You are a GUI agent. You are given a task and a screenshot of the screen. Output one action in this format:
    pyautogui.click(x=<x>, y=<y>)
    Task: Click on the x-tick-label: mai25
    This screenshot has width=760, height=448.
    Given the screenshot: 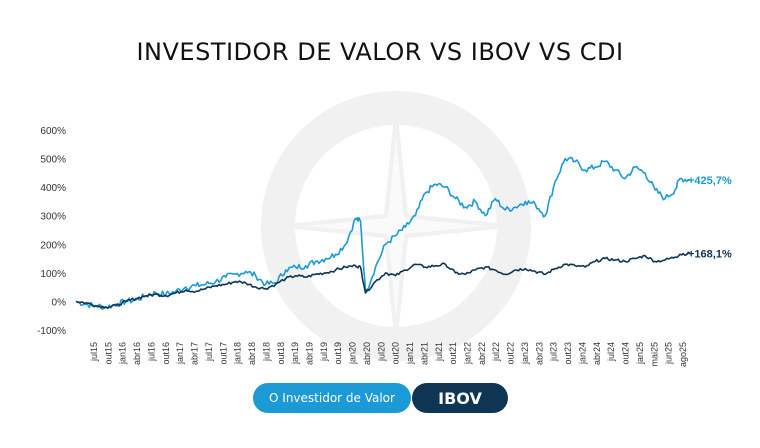 What is the action you would take?
    pyautogui.click(x=654, y=354)
    